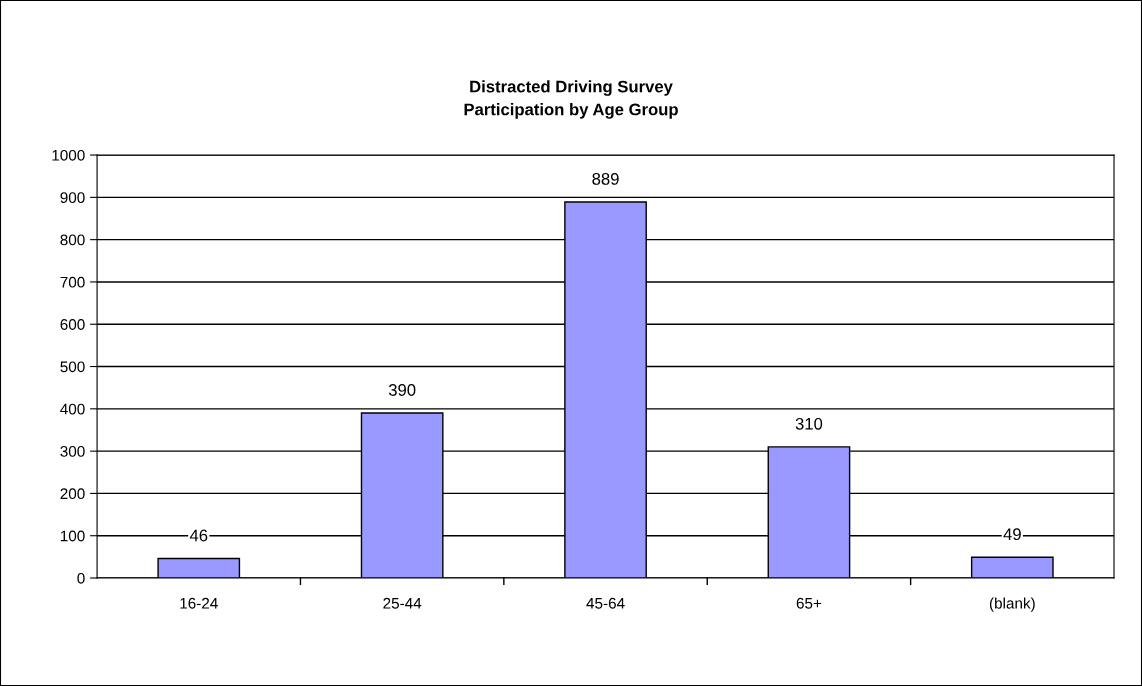 Image resolution: width=1142 pixels, height=686 pixels. What do you see at coordinates (72, 409) in the screenshot?
I see `y-tick-label: 400` at bounding box center [72, 409].